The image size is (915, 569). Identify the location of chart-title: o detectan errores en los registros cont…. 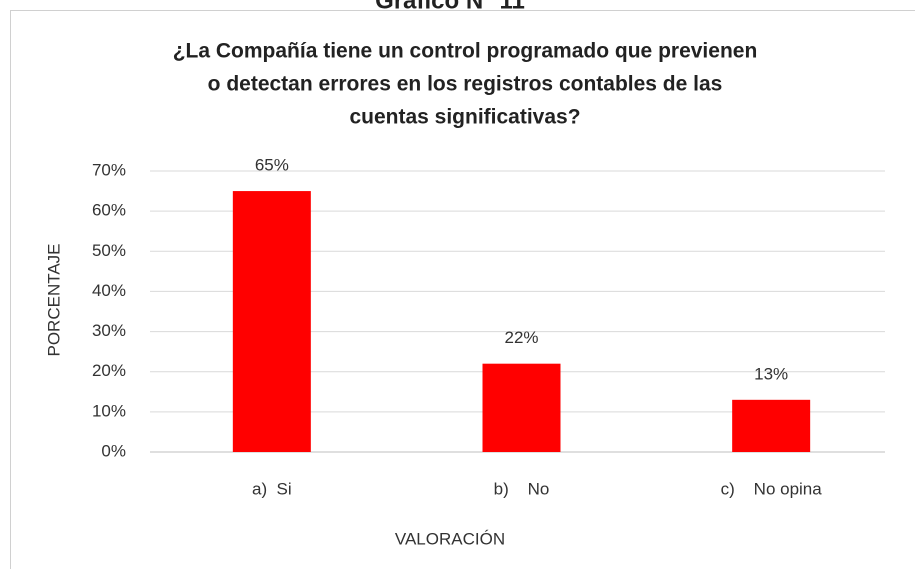
(465, 84).